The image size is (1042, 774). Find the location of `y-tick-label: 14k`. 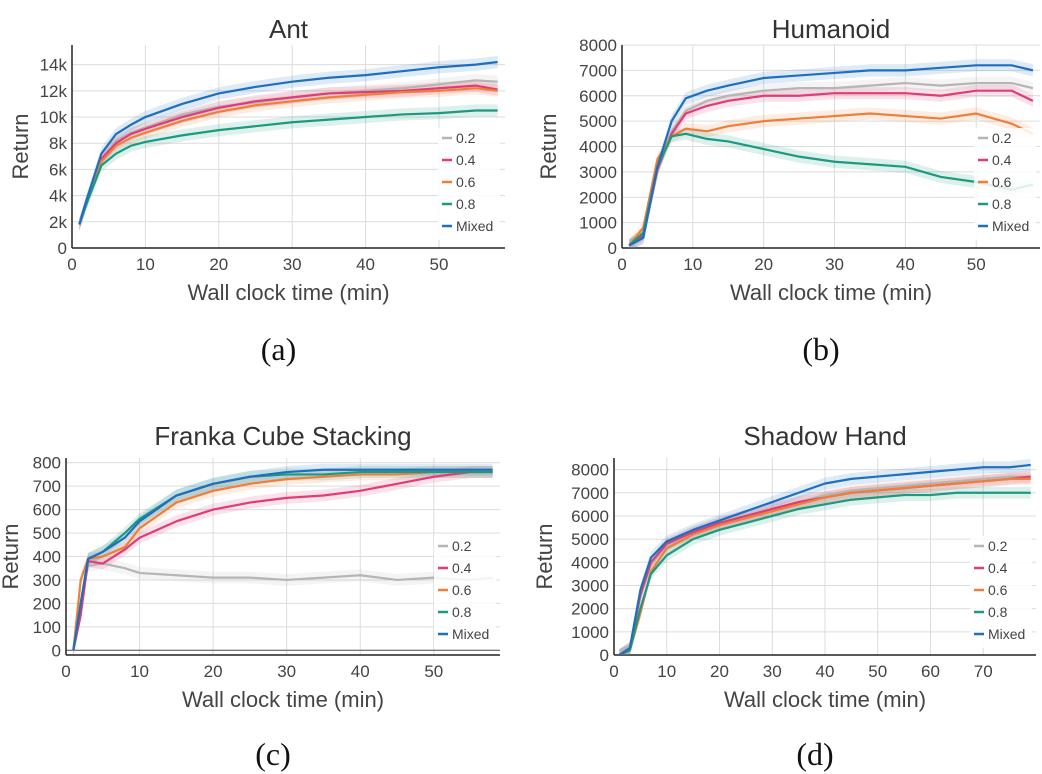

y-tick-label: 14k is located at coordinates (54, 65).